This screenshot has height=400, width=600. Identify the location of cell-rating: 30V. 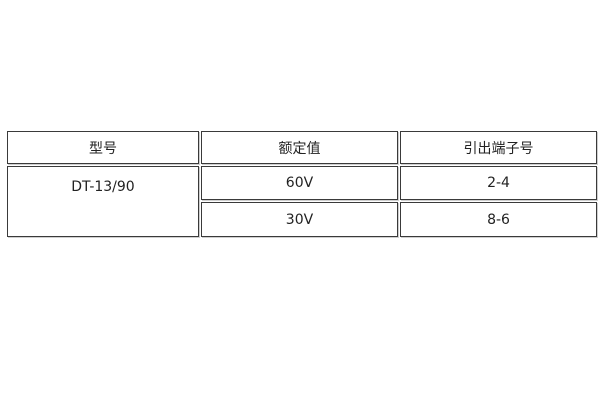
(299, 219).